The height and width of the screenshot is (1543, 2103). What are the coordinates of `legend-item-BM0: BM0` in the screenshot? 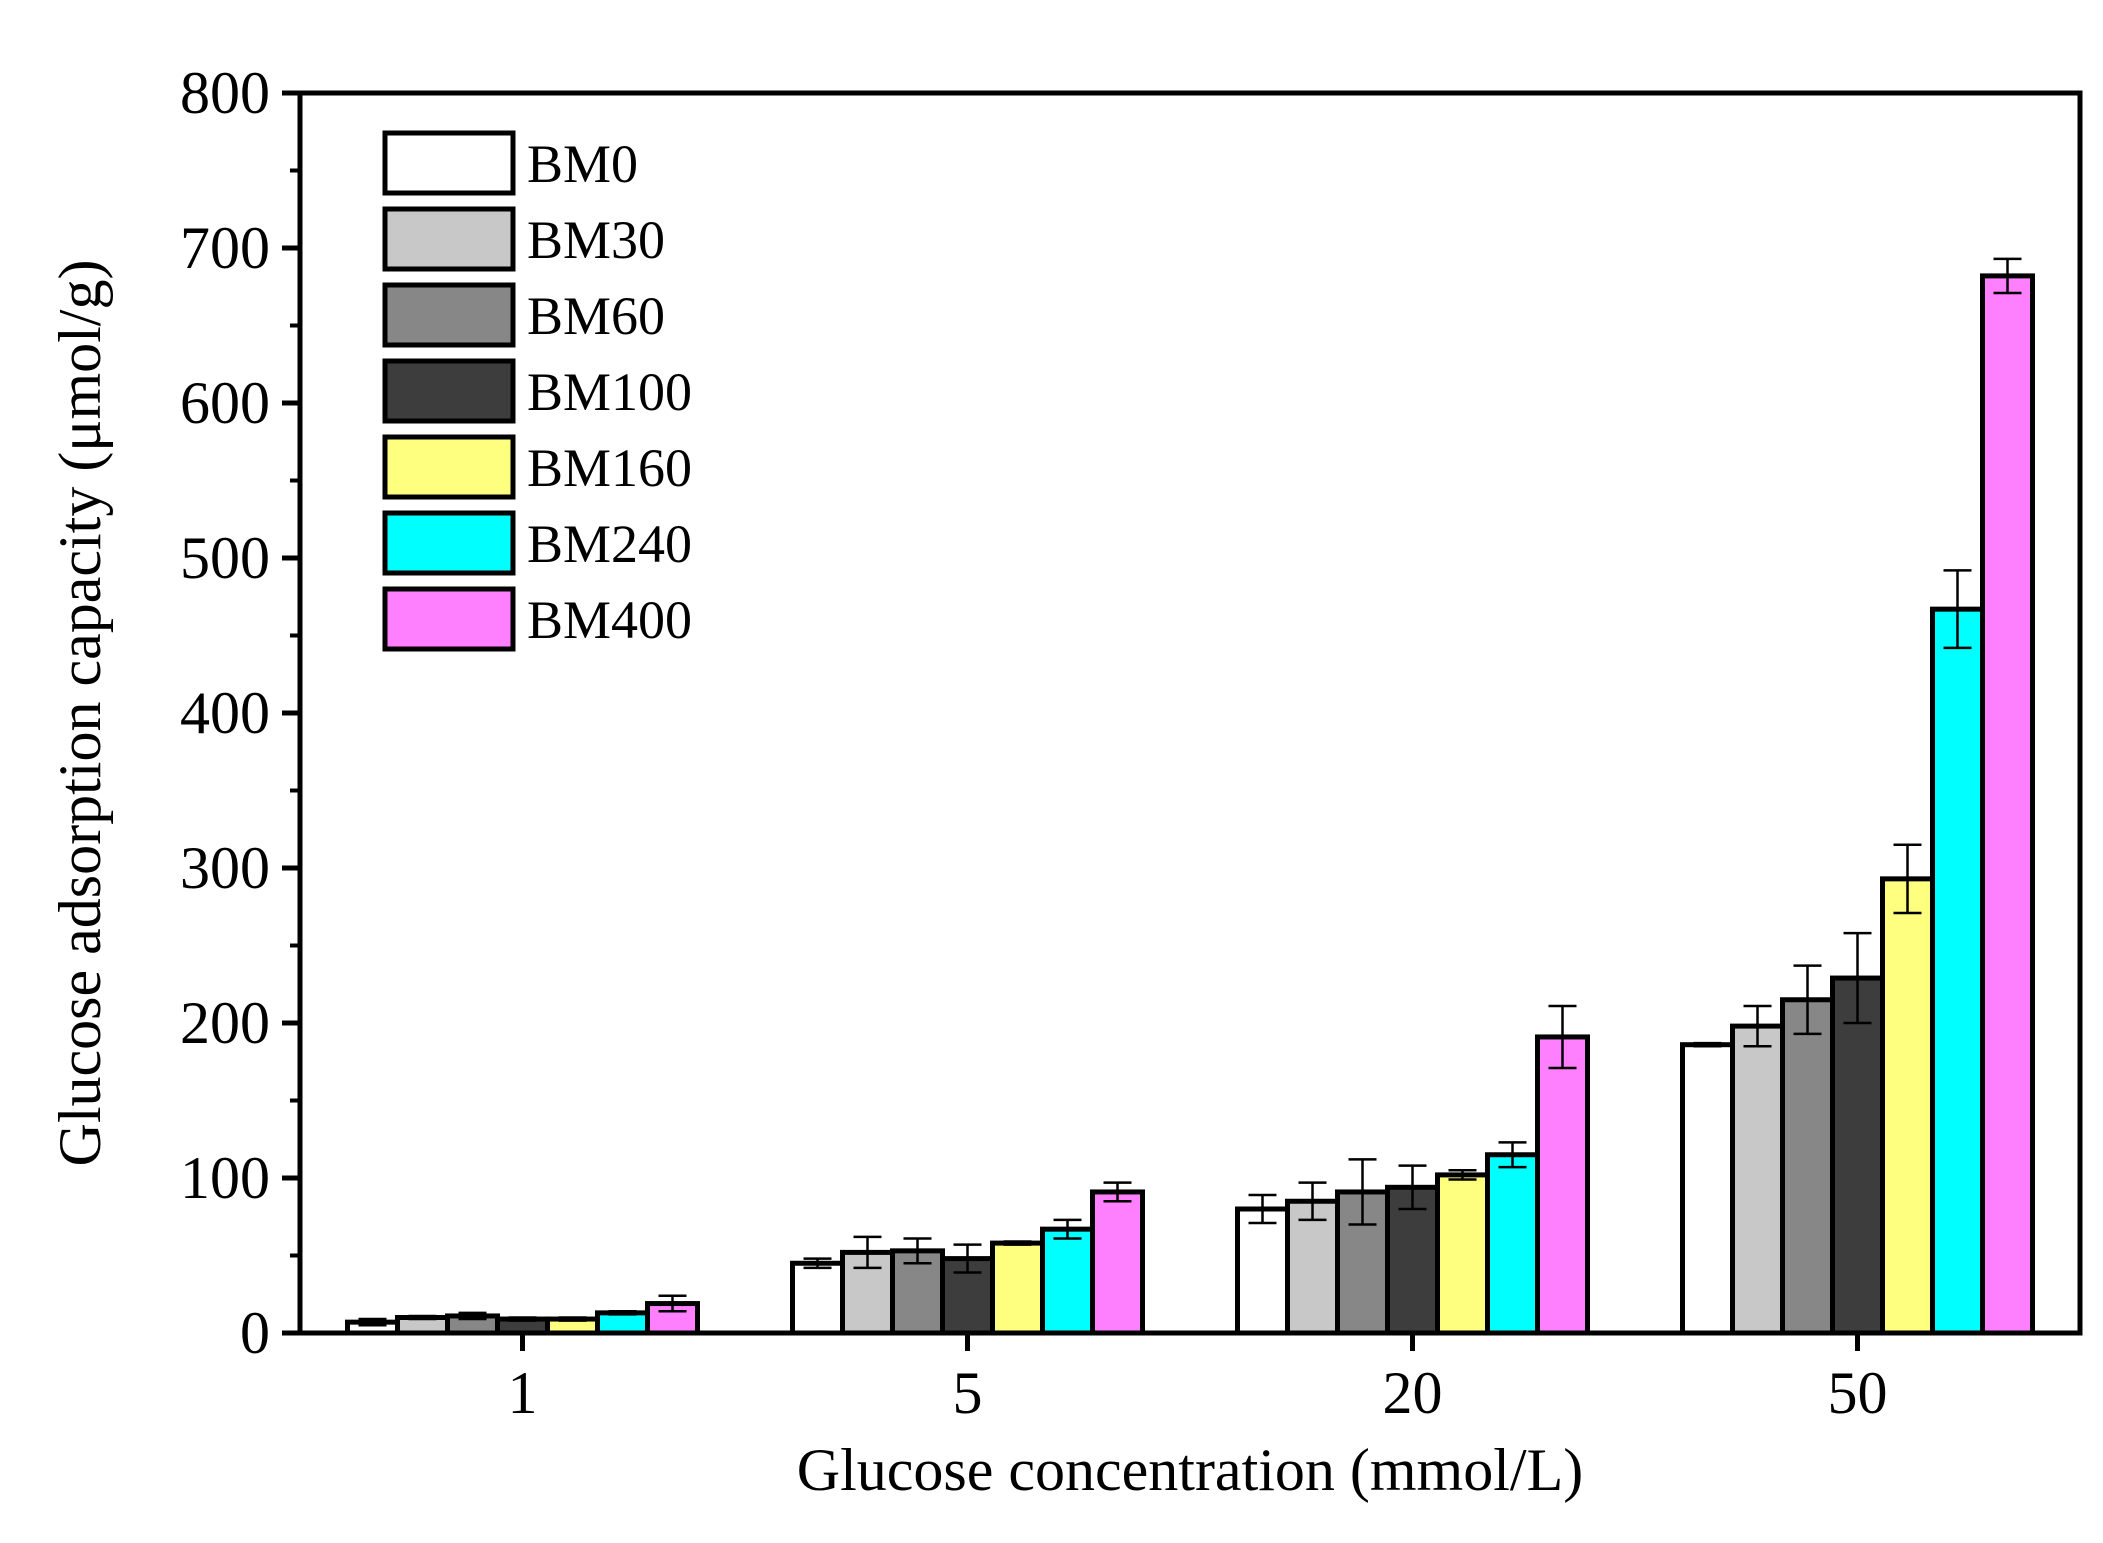 It's located at (510, 163).